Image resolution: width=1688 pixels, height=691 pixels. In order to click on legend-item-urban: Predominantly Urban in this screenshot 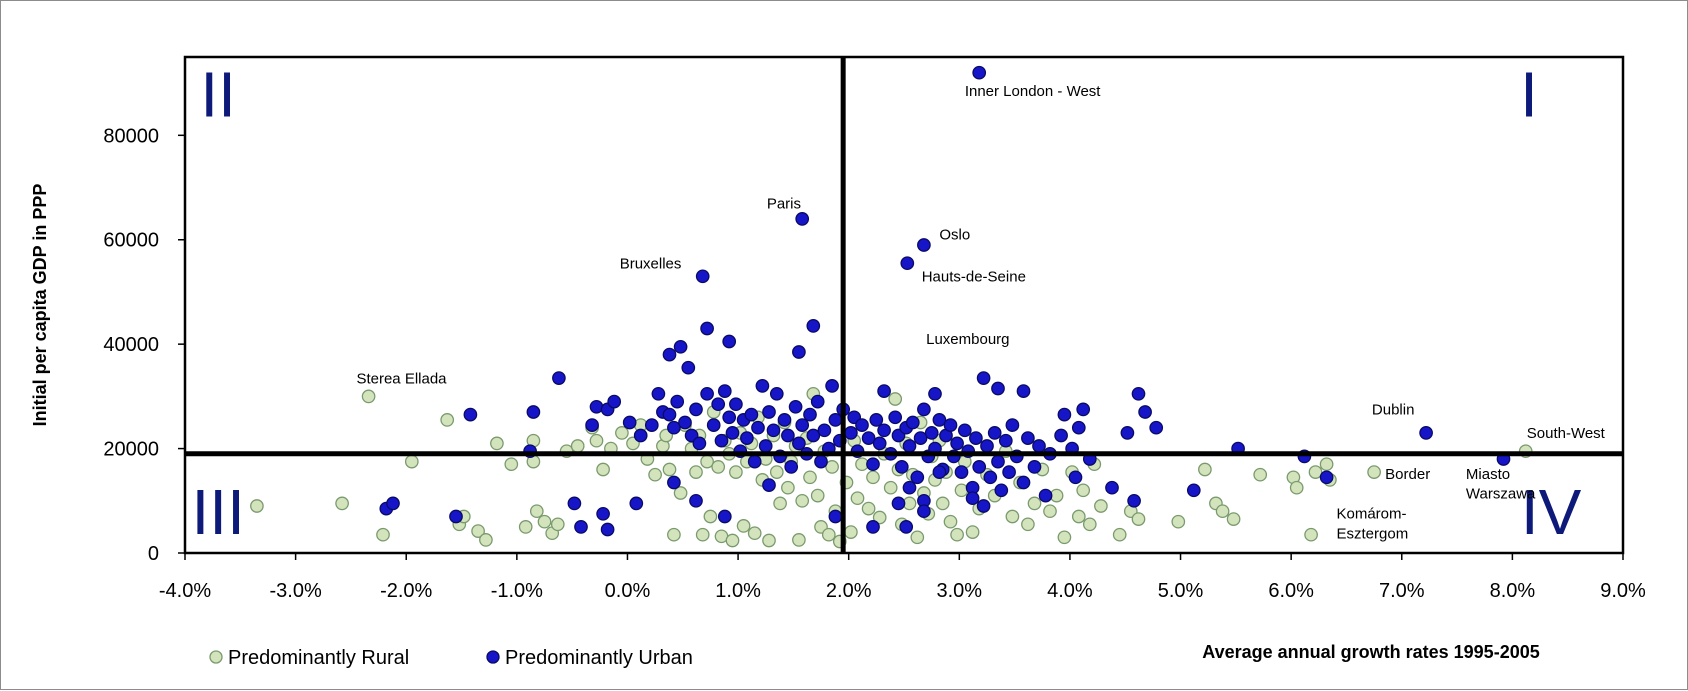, I will do `click(589, 658)`.